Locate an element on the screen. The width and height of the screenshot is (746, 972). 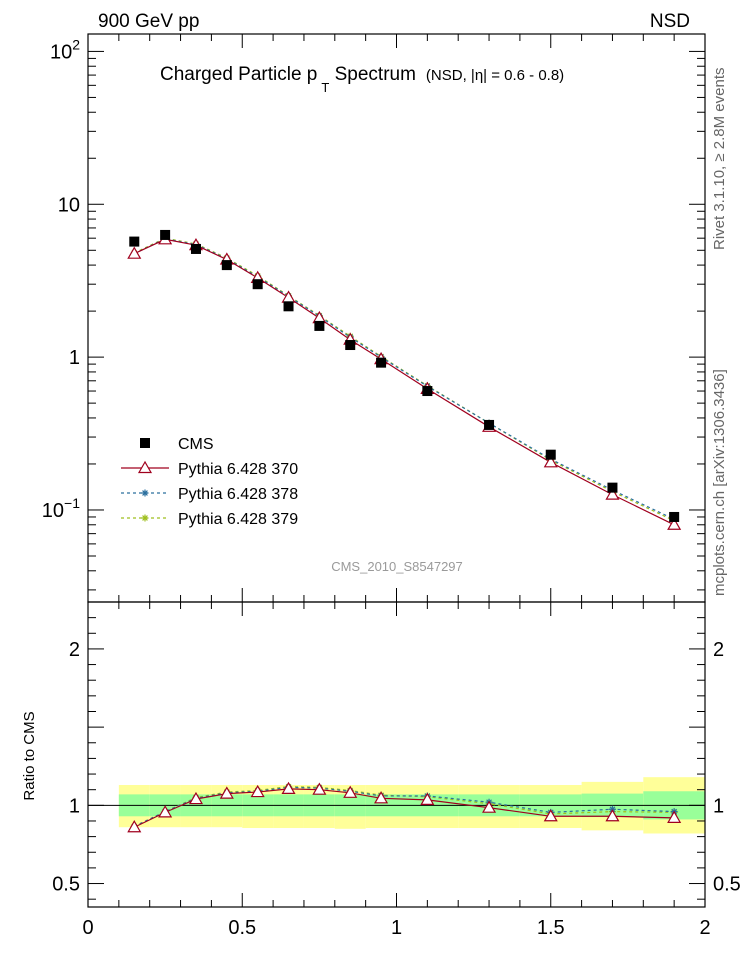
side-label-mcplots: mcplots.cern.ch [arXiv:1306.3436] is located at coordinates (719, 482).